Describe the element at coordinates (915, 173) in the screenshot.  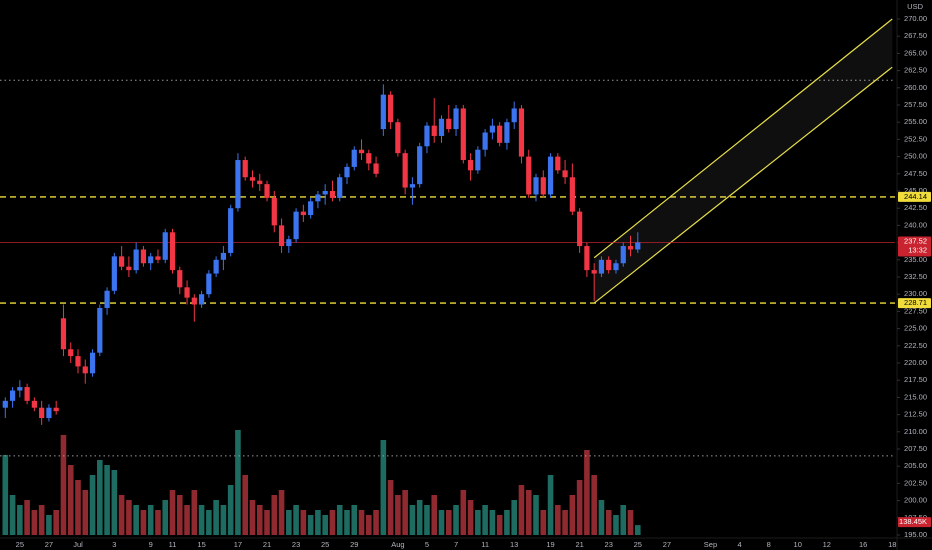
I see `y-tick-label: 247.50` at that location.